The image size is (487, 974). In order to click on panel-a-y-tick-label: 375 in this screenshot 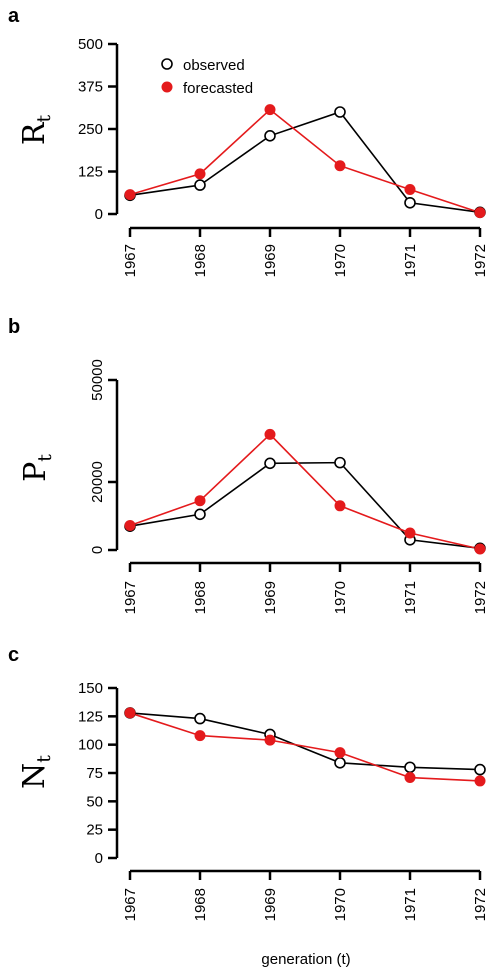, I will do `click(90, 87)`.